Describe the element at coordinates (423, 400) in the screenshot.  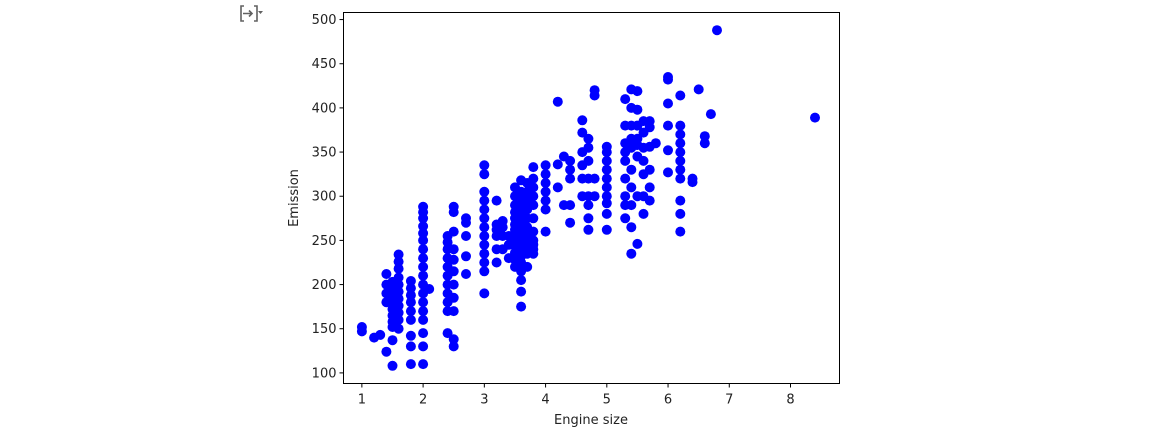
I see `x-tick-label: 2` at that location.